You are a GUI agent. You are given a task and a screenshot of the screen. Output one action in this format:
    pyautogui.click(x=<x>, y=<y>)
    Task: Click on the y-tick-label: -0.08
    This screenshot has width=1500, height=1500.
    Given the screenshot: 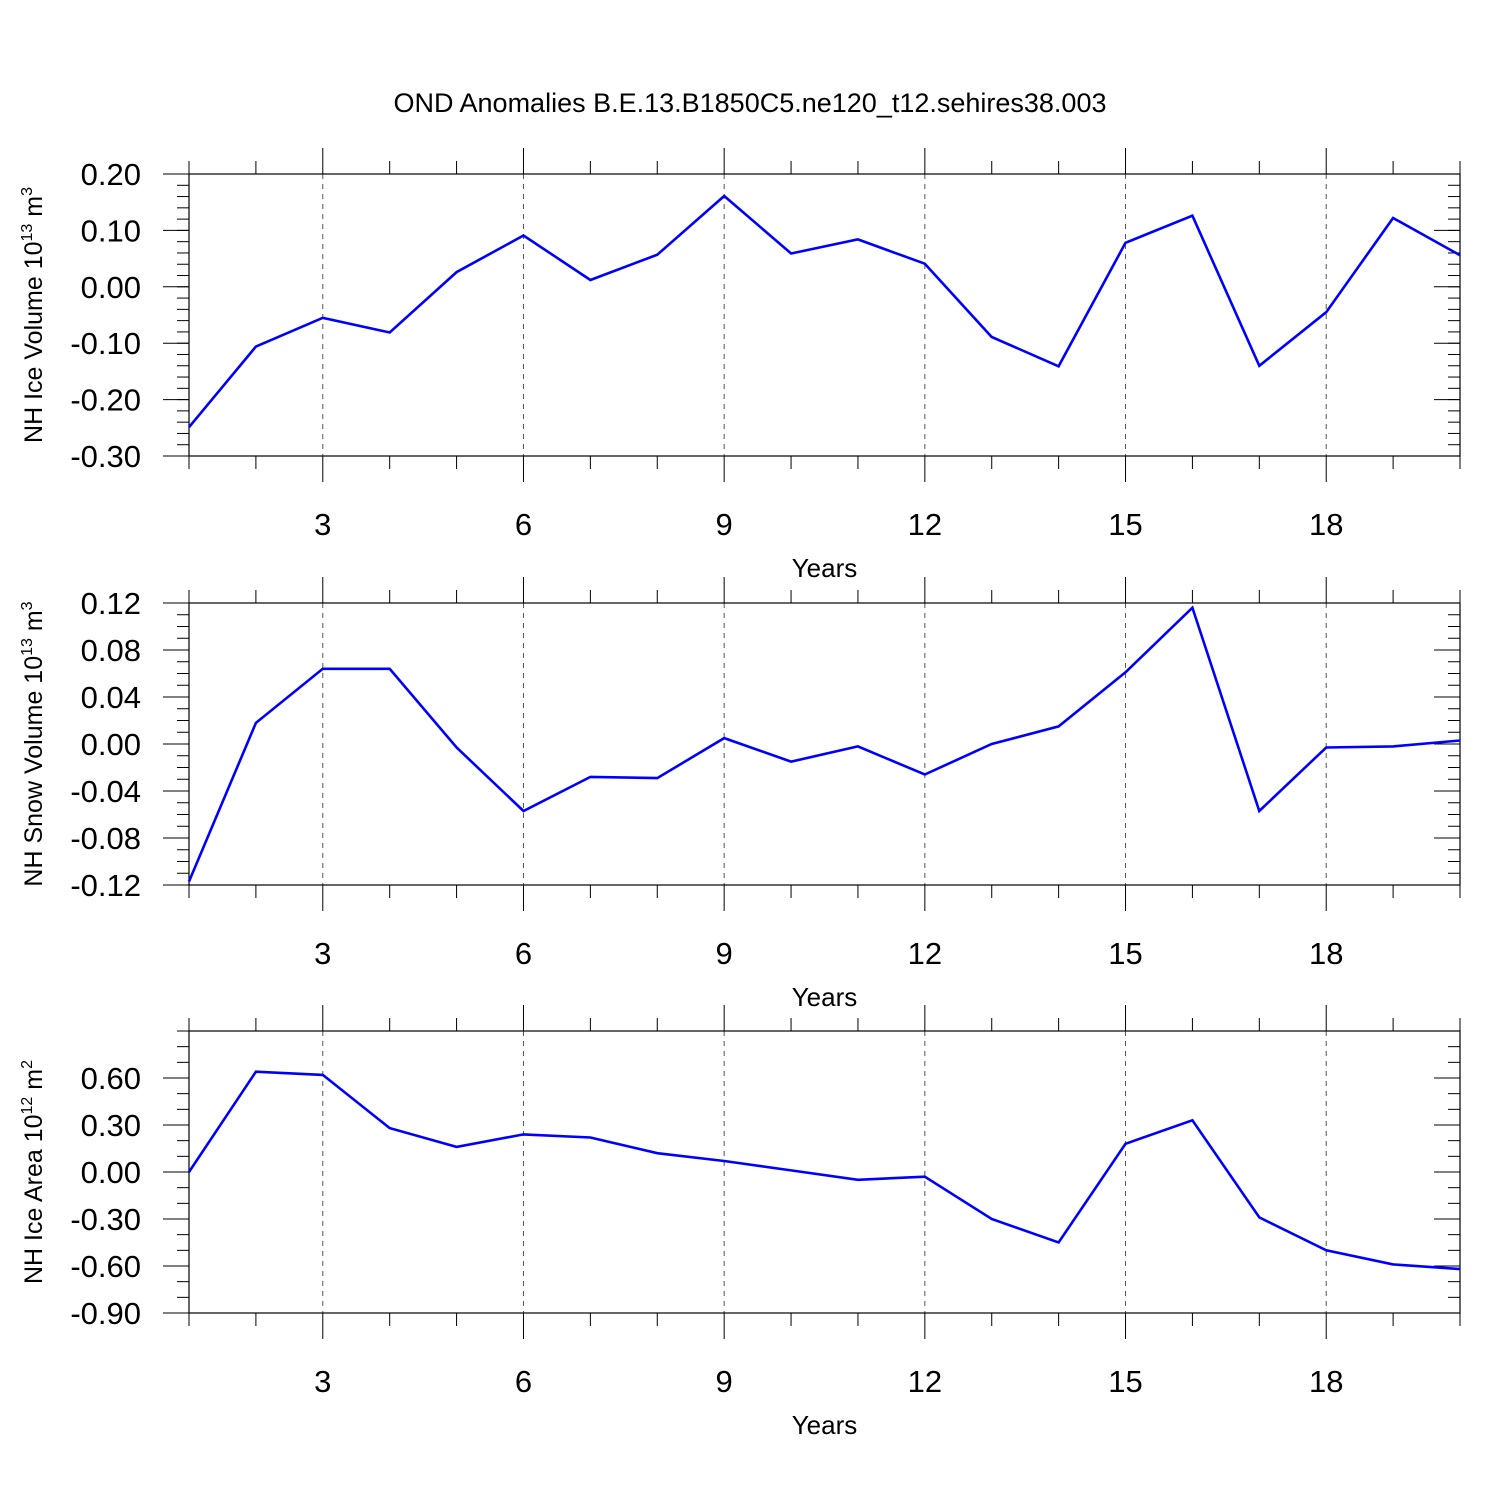 What is the action you would take?
    pyautogui.click(x=105, y=838)
    